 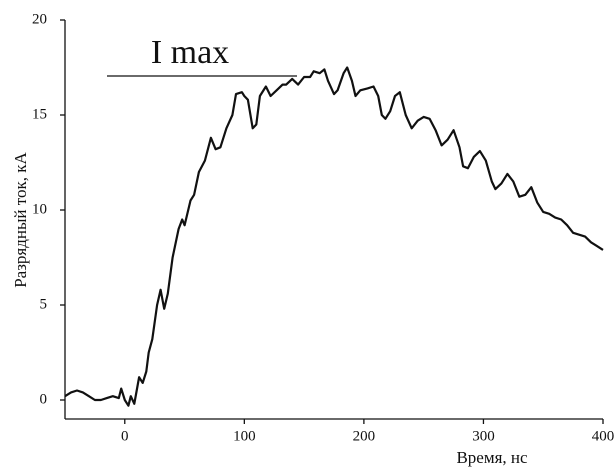 I want to click on x-axis-label: Время, нс, so click(x=492, y=457).